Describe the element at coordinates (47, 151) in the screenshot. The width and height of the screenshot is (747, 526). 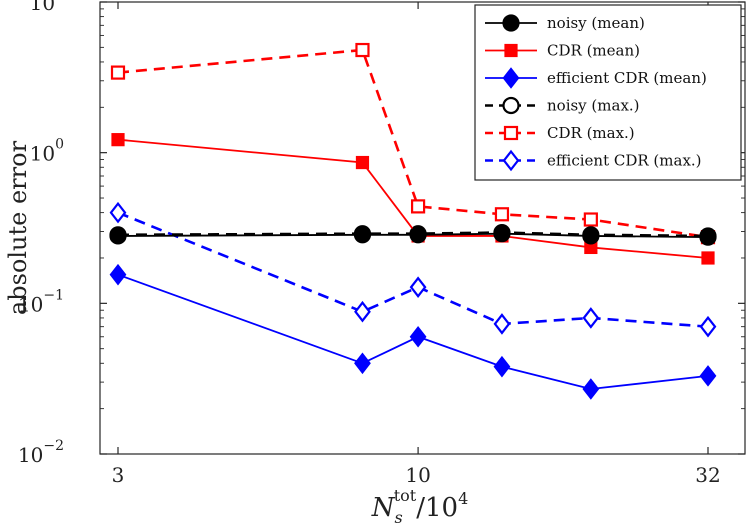
I see `y-tick-label: 10⁰` at that location.